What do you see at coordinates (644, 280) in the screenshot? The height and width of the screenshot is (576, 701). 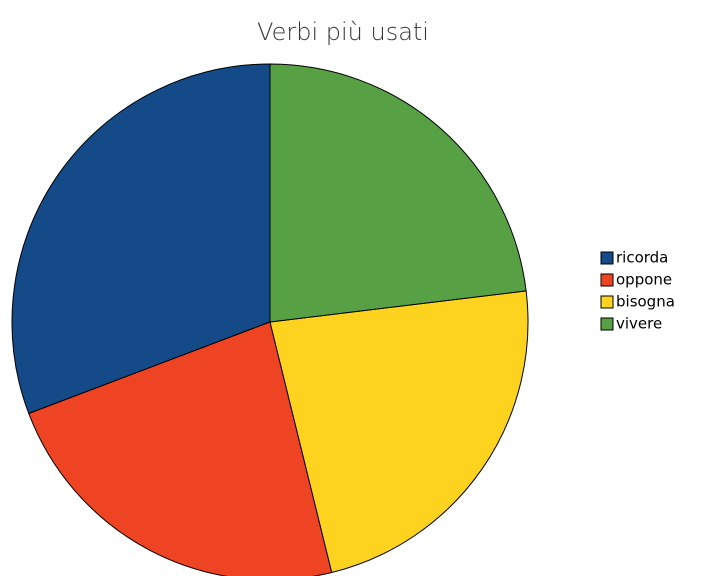 I see `legend-label: oppone` at bounding box center [644, 280].